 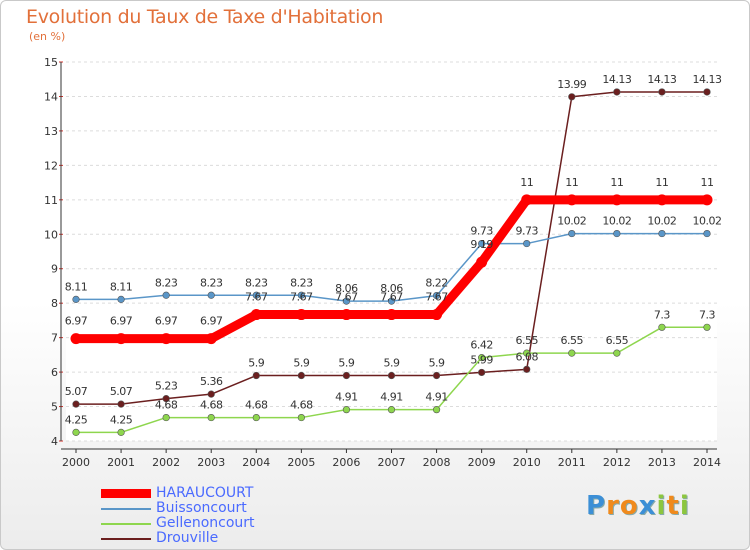 What do you see at coordinates (201, 508) in the screenshot?
I see `legend-label-buissoncourt: Buissoncourt` at bounding box center [201, 508].